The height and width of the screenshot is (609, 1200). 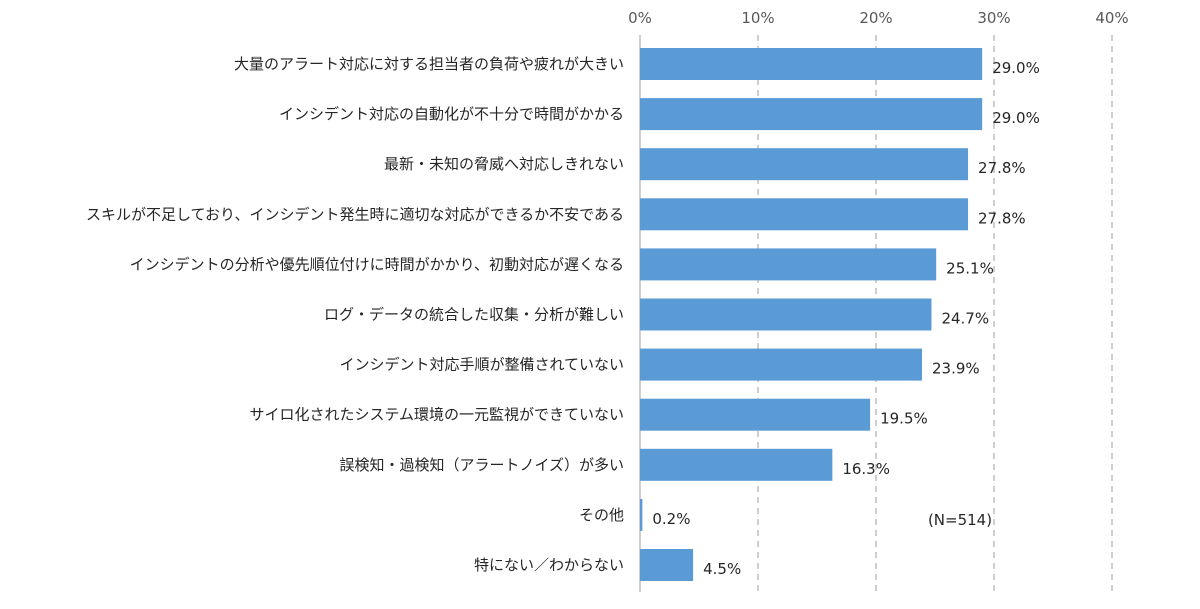 What do you see at coordinates (904, 419) in the screenshot?
I see `data-label: 19.5%` at bounding box center [904, 419].